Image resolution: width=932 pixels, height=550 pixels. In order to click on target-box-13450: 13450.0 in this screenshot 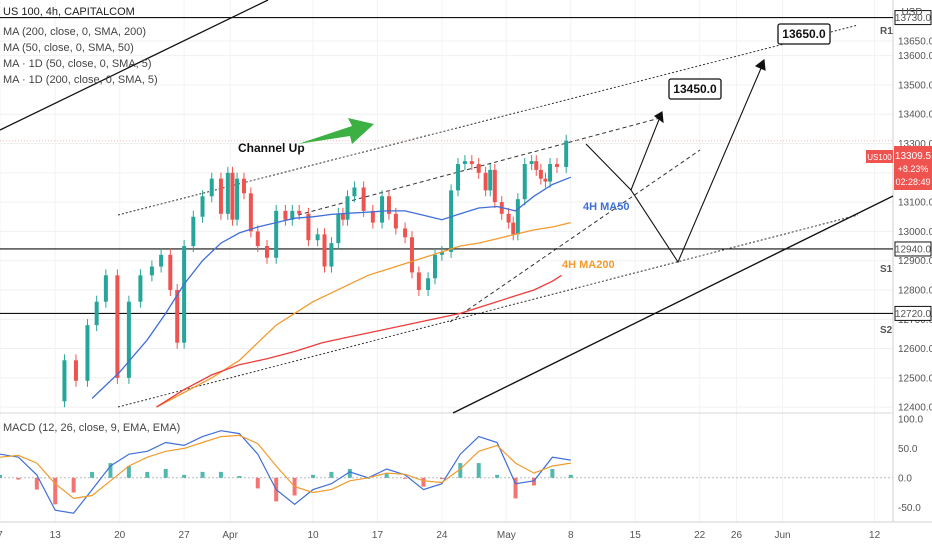, I will do `click(695, 89)`.